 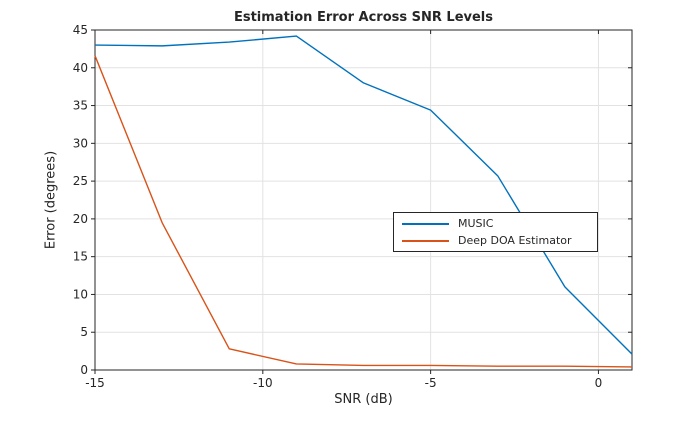 What do you see at coordinates (80, 181) in the screenshot?
I see `y-tick-label: 25` at bounding box center [80, 181].